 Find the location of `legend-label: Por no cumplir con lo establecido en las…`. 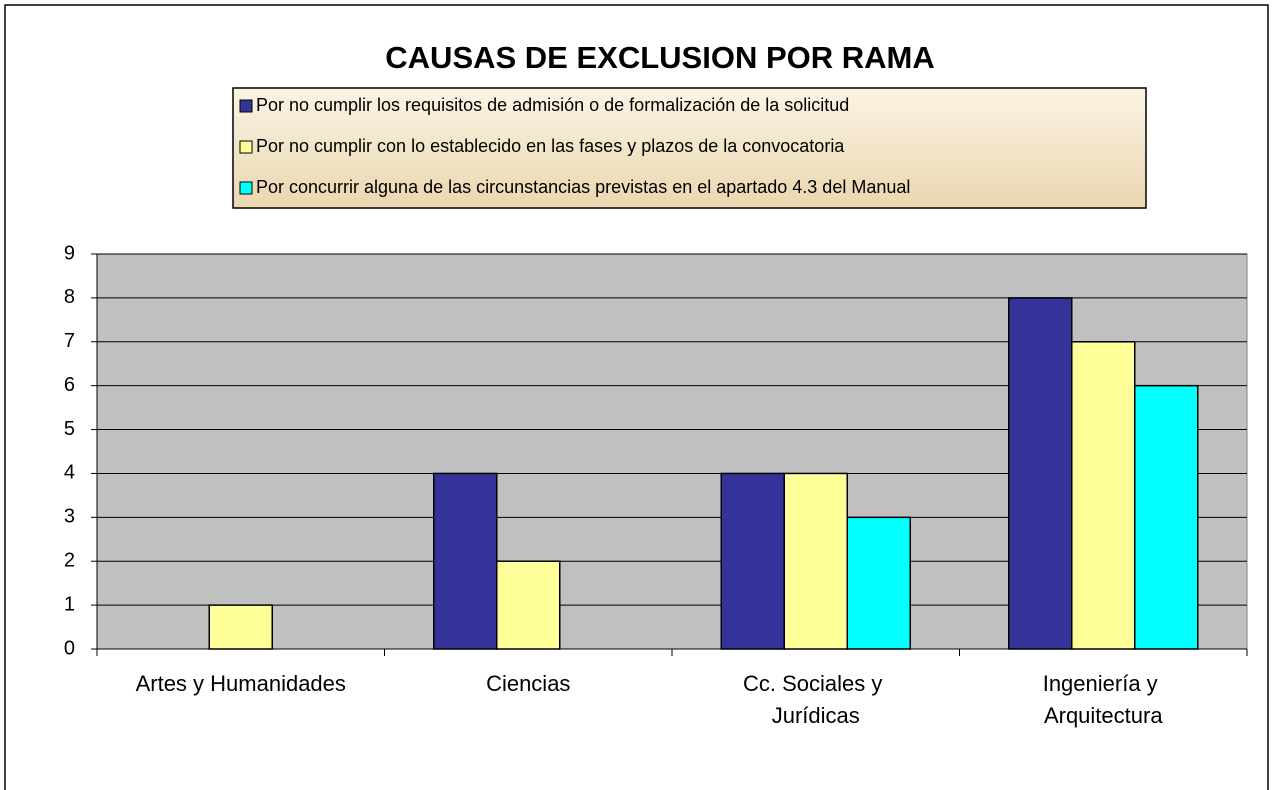

legend-label: Por no cumplir con lo establecido en las… is located at coordinates (550, 146).